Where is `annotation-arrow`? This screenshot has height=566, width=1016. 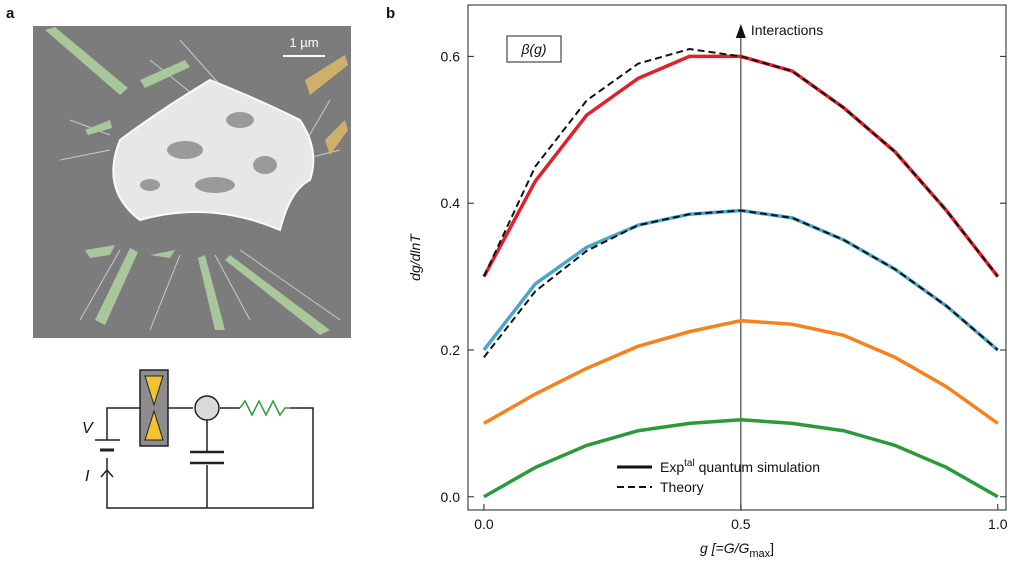 annotation-arrow is located at coordinates (740, 31).